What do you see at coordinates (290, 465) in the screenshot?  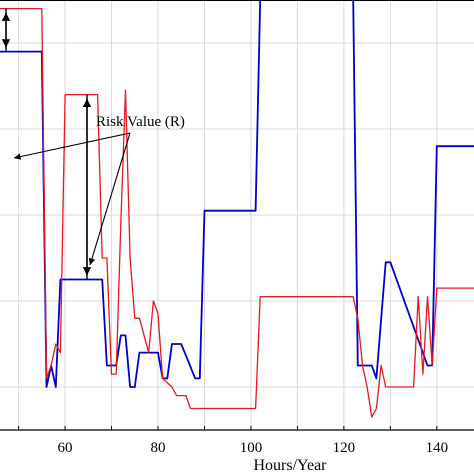 I see `x-axis-label: Hours/Year` at bounding box center [290, 465].